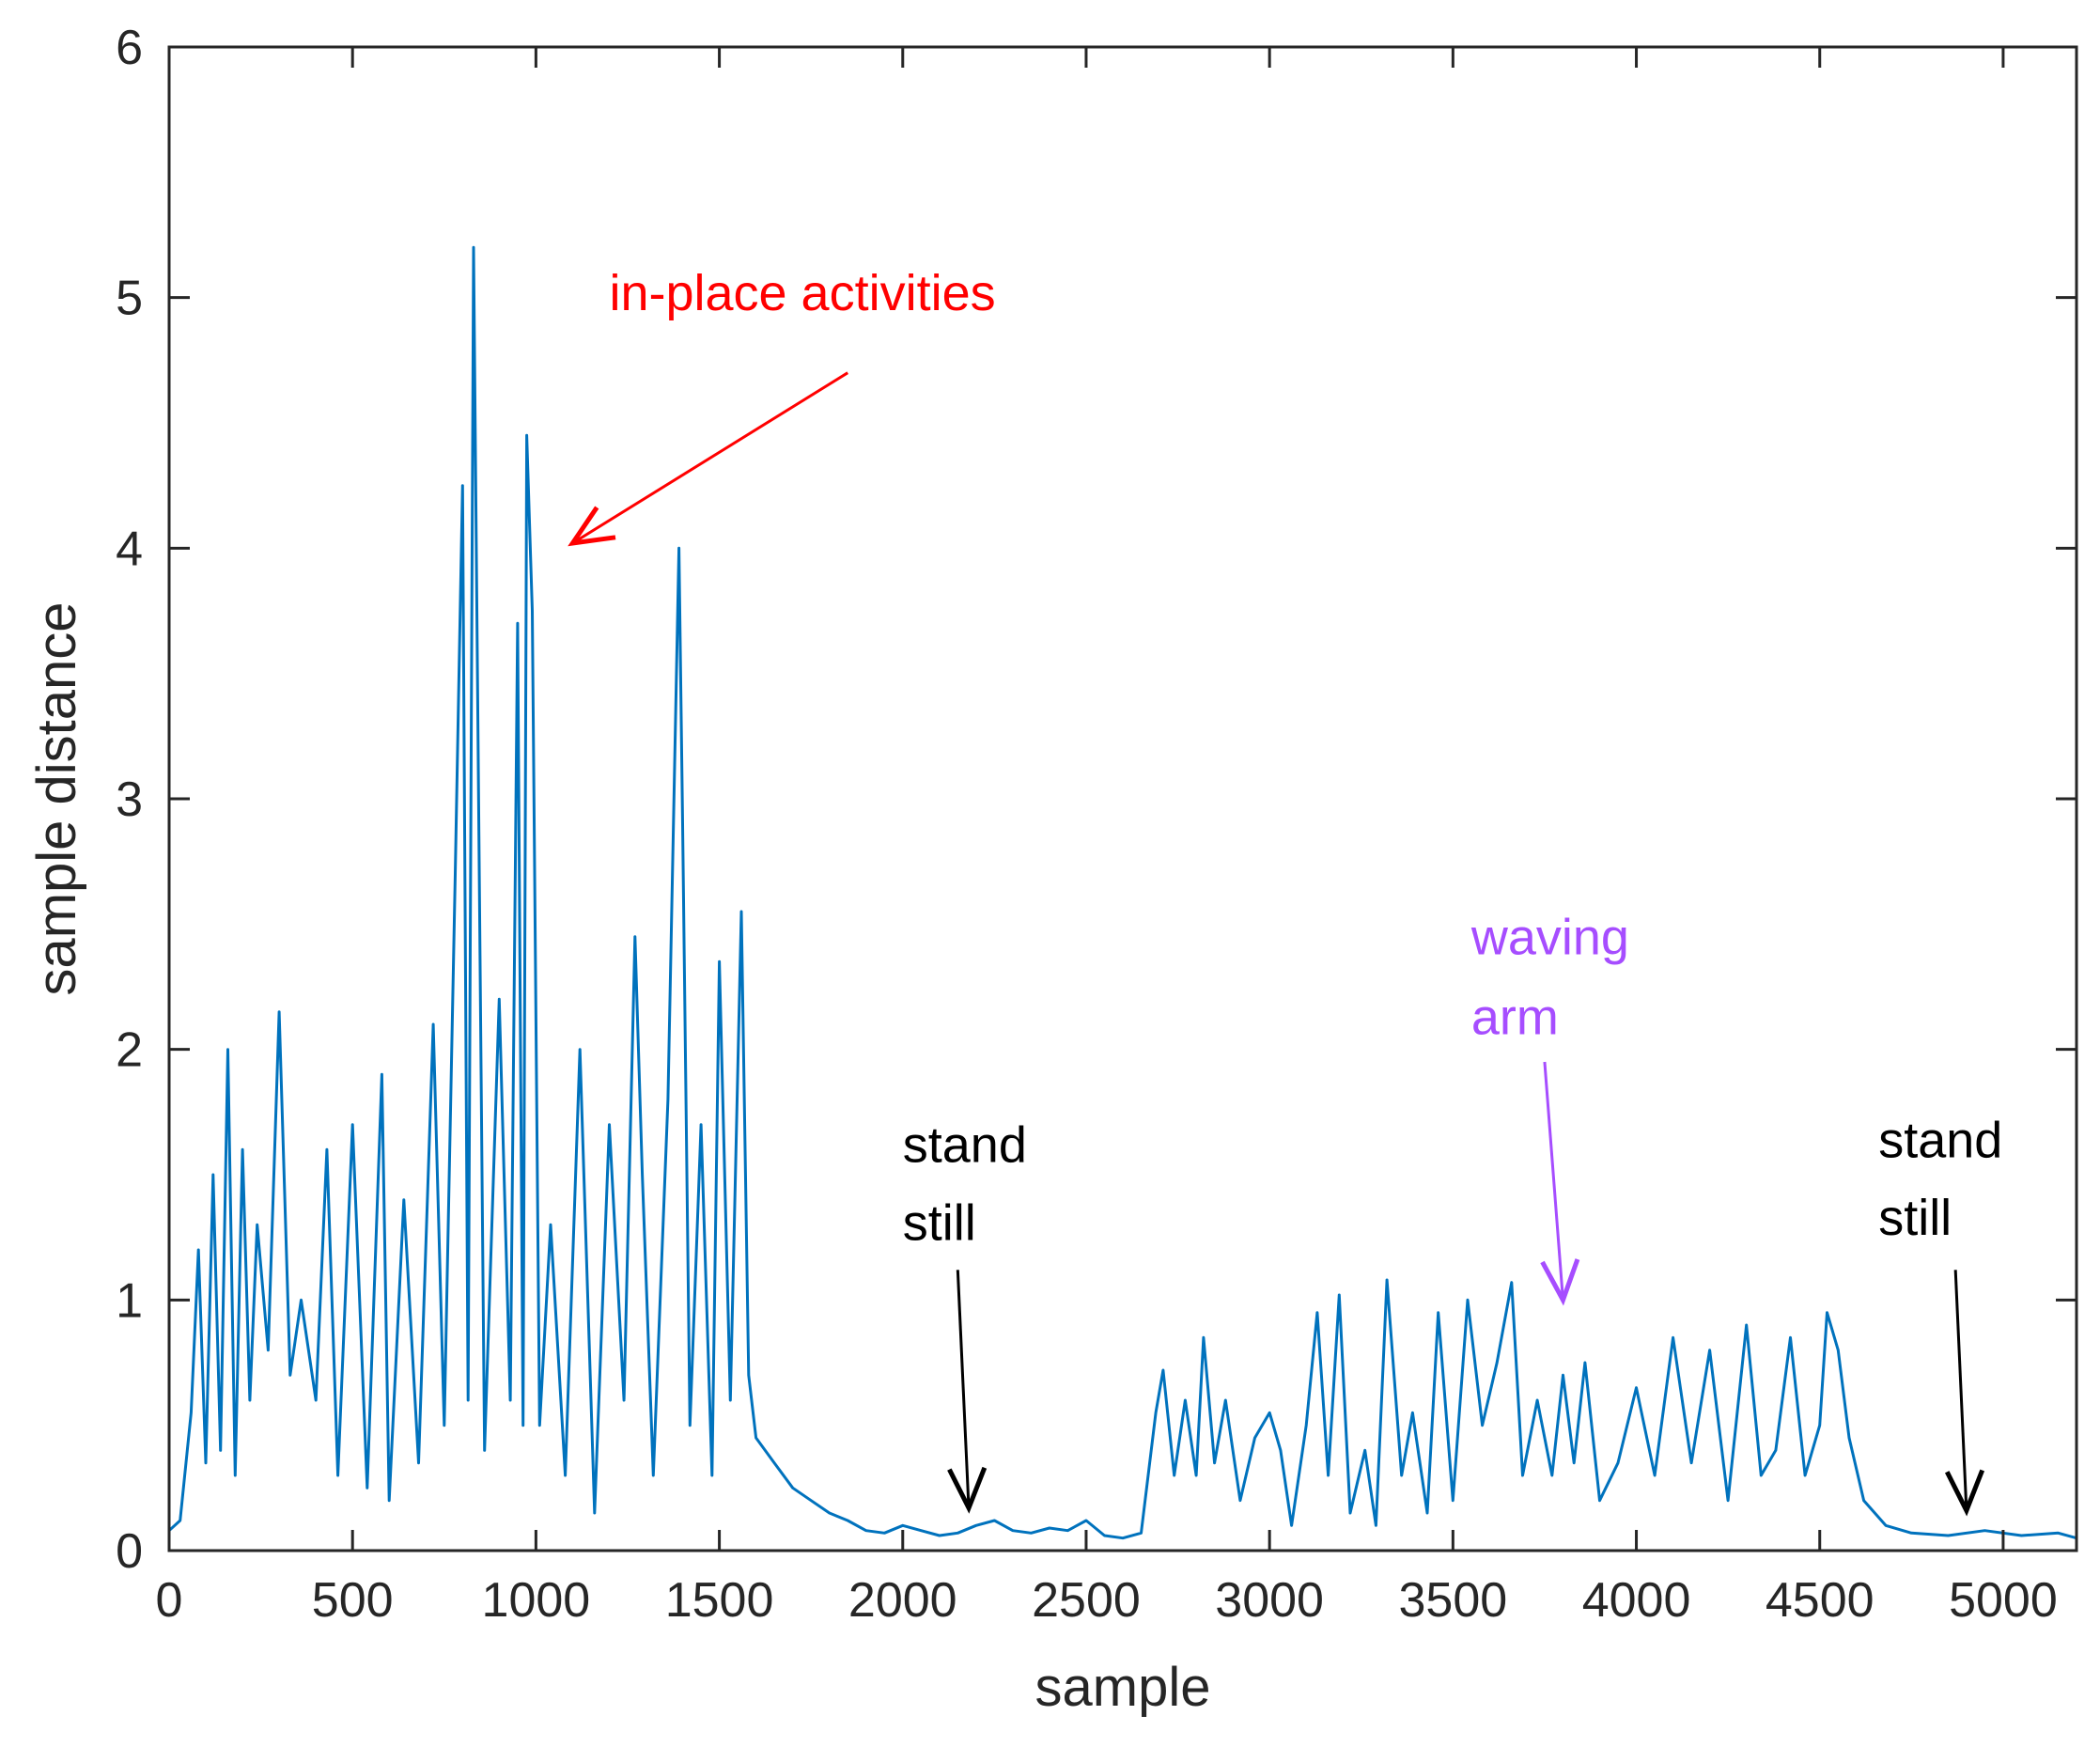 The height and width of the screenshot is (1747, 2100). I want to click on y-tick-label: 1, so click(129, 1300).